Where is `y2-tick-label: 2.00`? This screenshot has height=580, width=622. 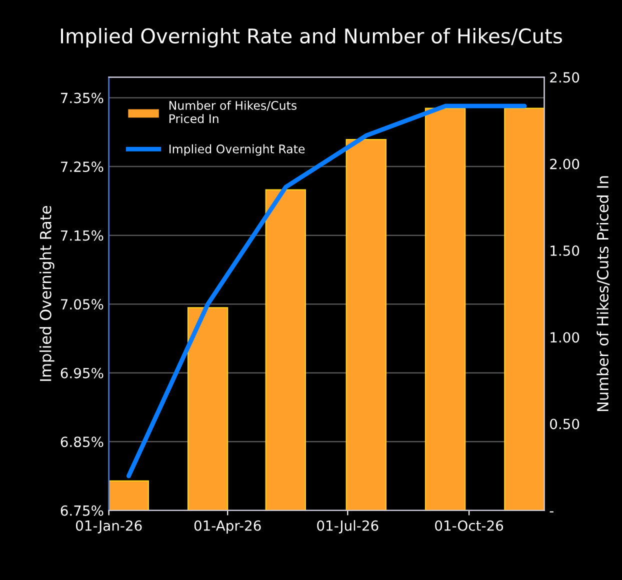
y2-tick-label: 2.00 is located at coordinates (565, 164).